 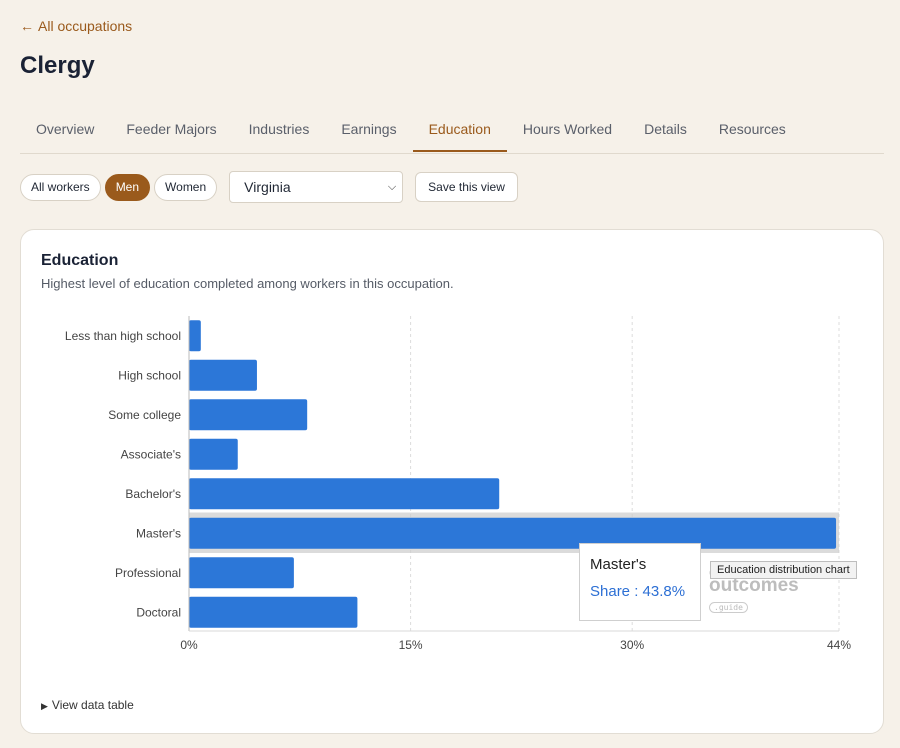 What do you see at coordinates (839, 645) in the screenshot?
I see `x-tick-label: 44%` at bounding box center [839, 645].